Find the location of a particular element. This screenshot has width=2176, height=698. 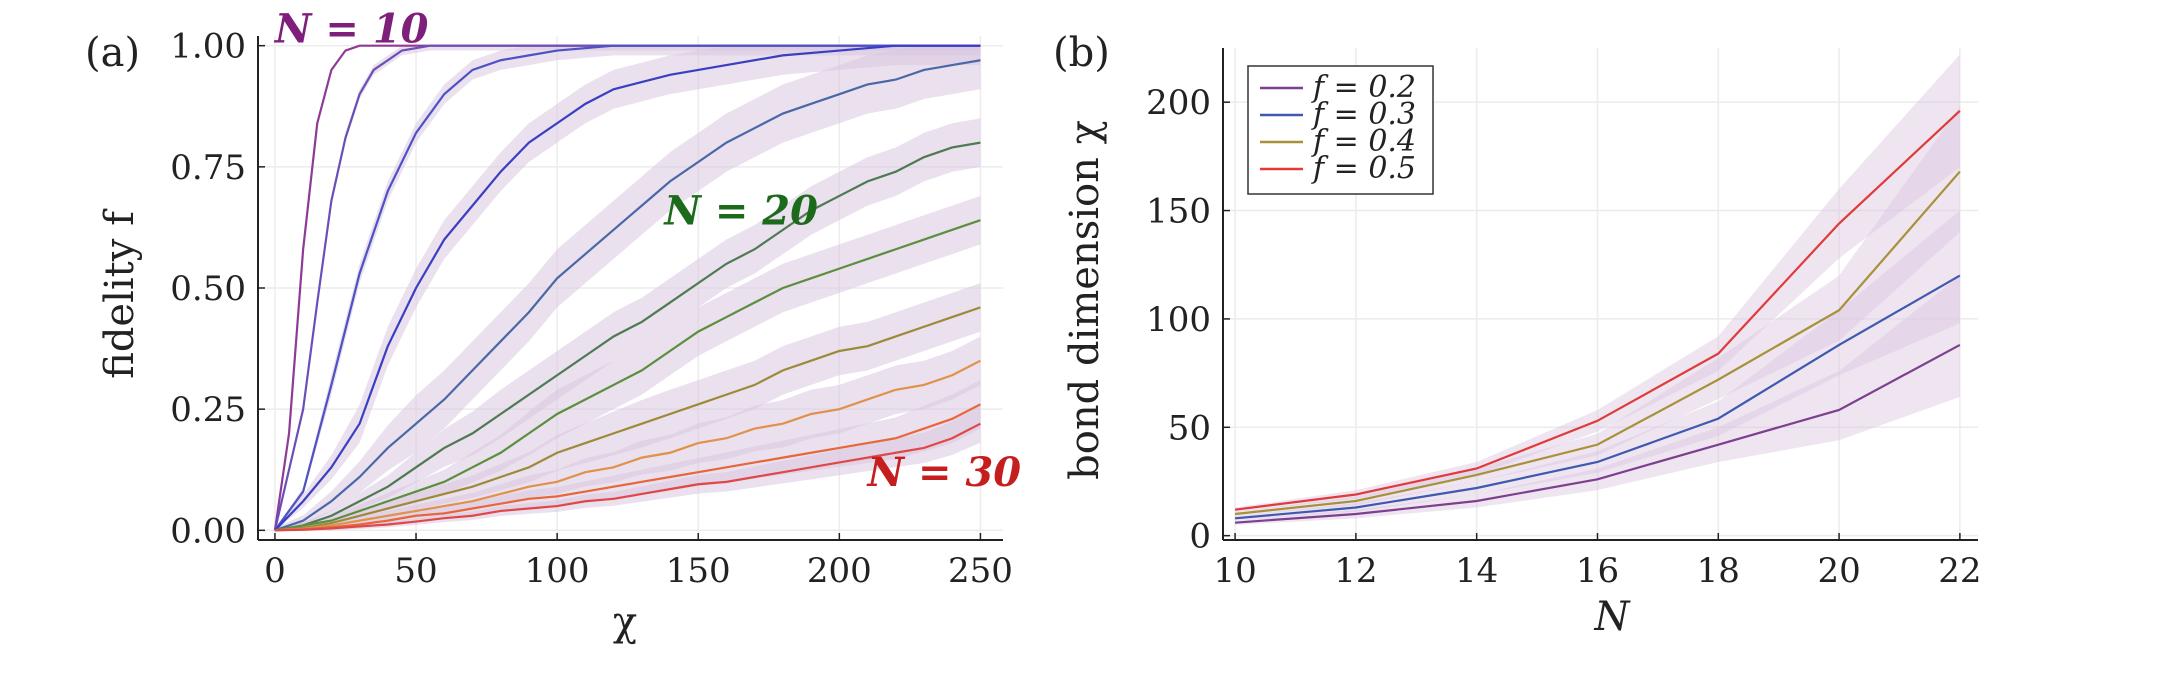

panel-b-x-tick-label: 14 is located at coordinates (1476, 571).